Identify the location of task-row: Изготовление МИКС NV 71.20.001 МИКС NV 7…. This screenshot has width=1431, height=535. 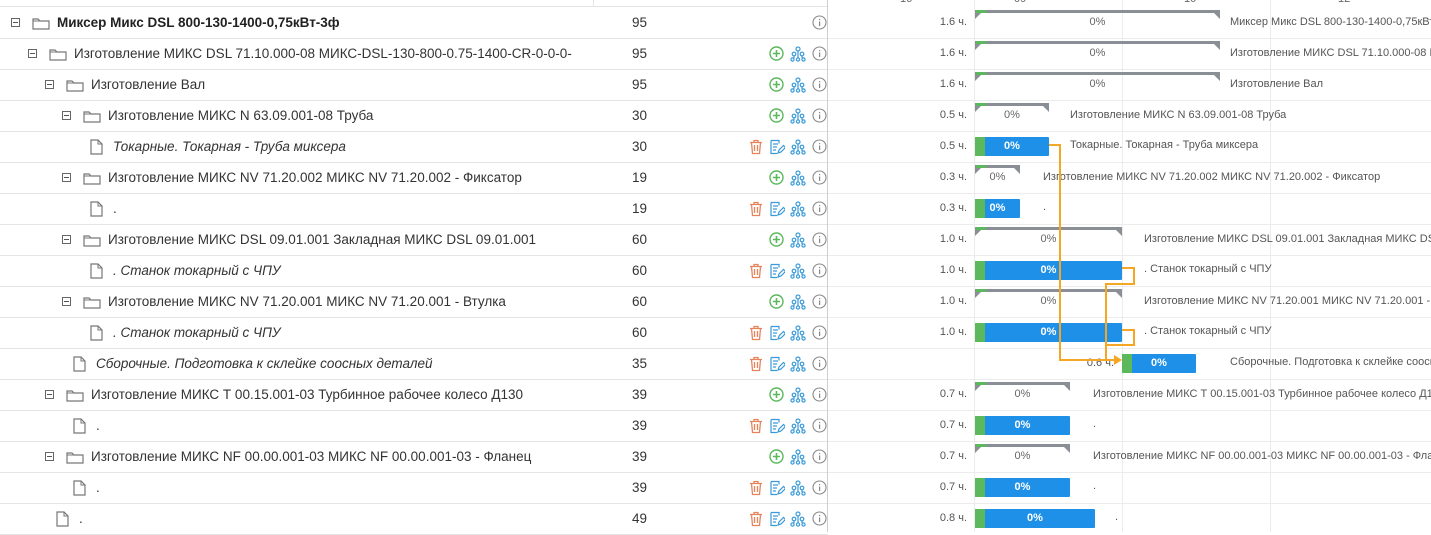
(414, 302).